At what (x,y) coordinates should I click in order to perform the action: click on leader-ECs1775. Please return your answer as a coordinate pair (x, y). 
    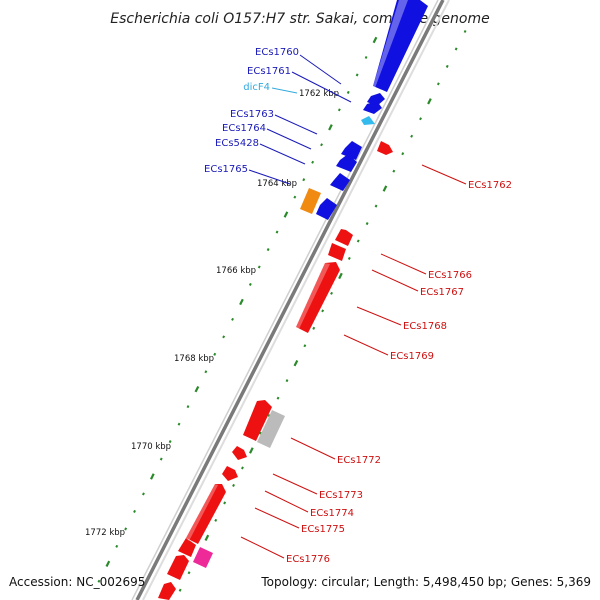
    Looking at the image, I should click on (277, 518).